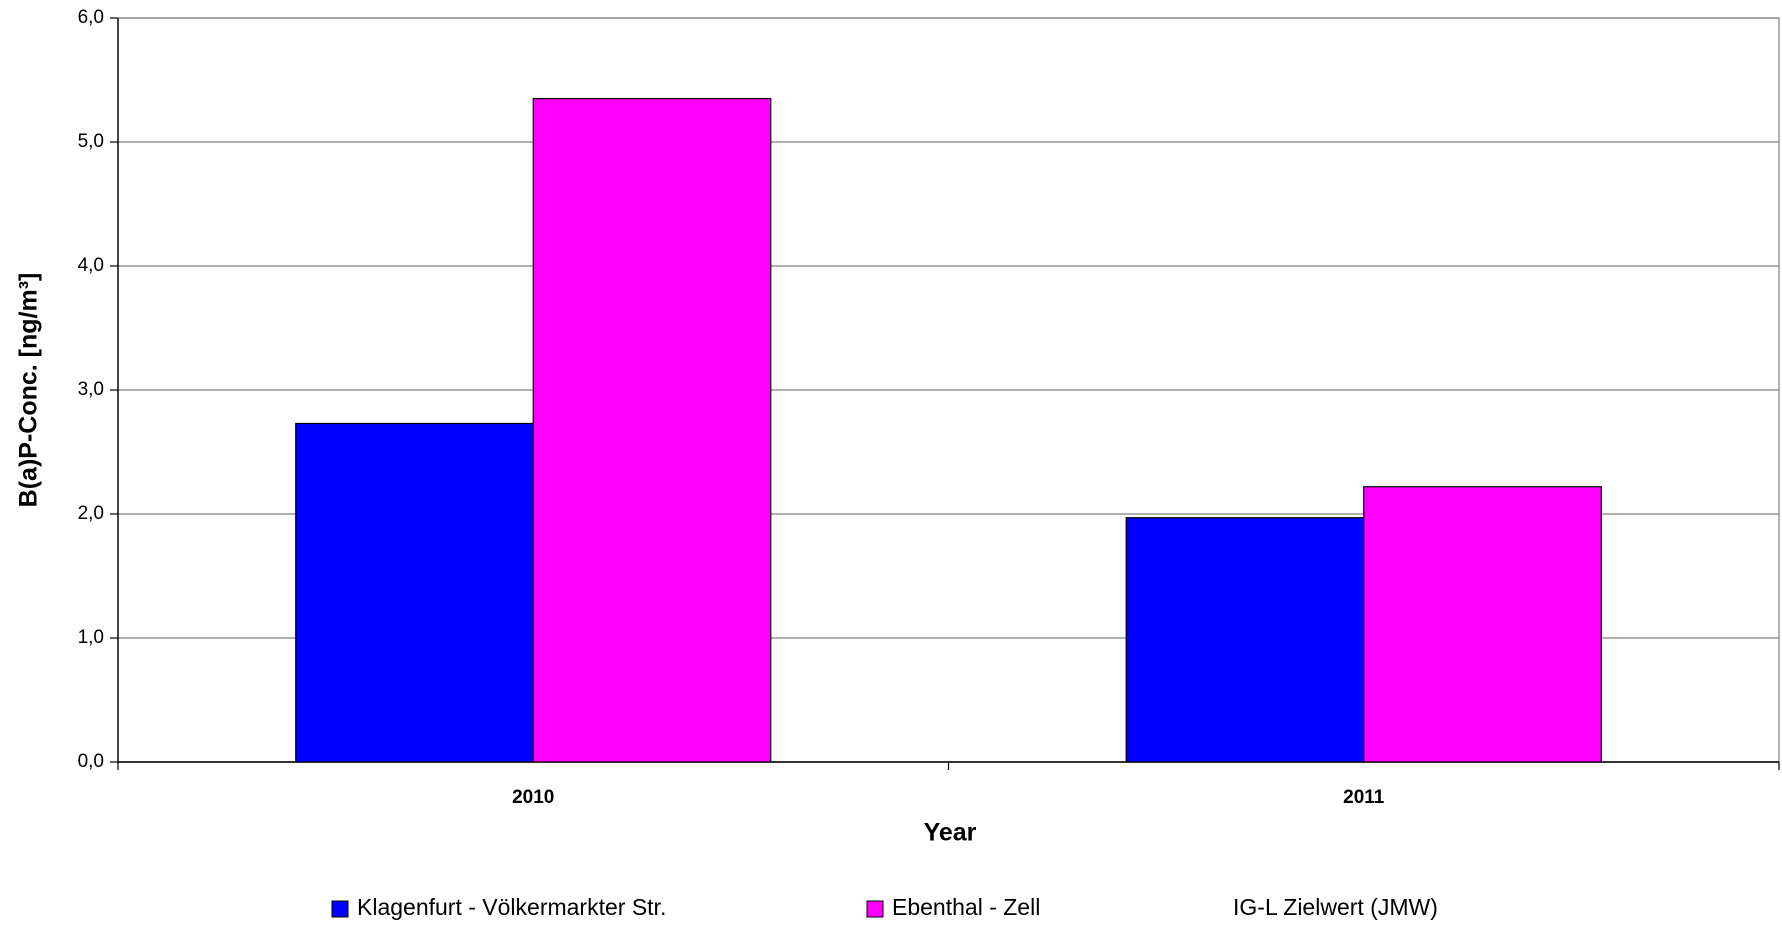 The width and height of the screenshot is (1782, 925). I want to click on x-tick-label: 2011, so click(1364, 797).